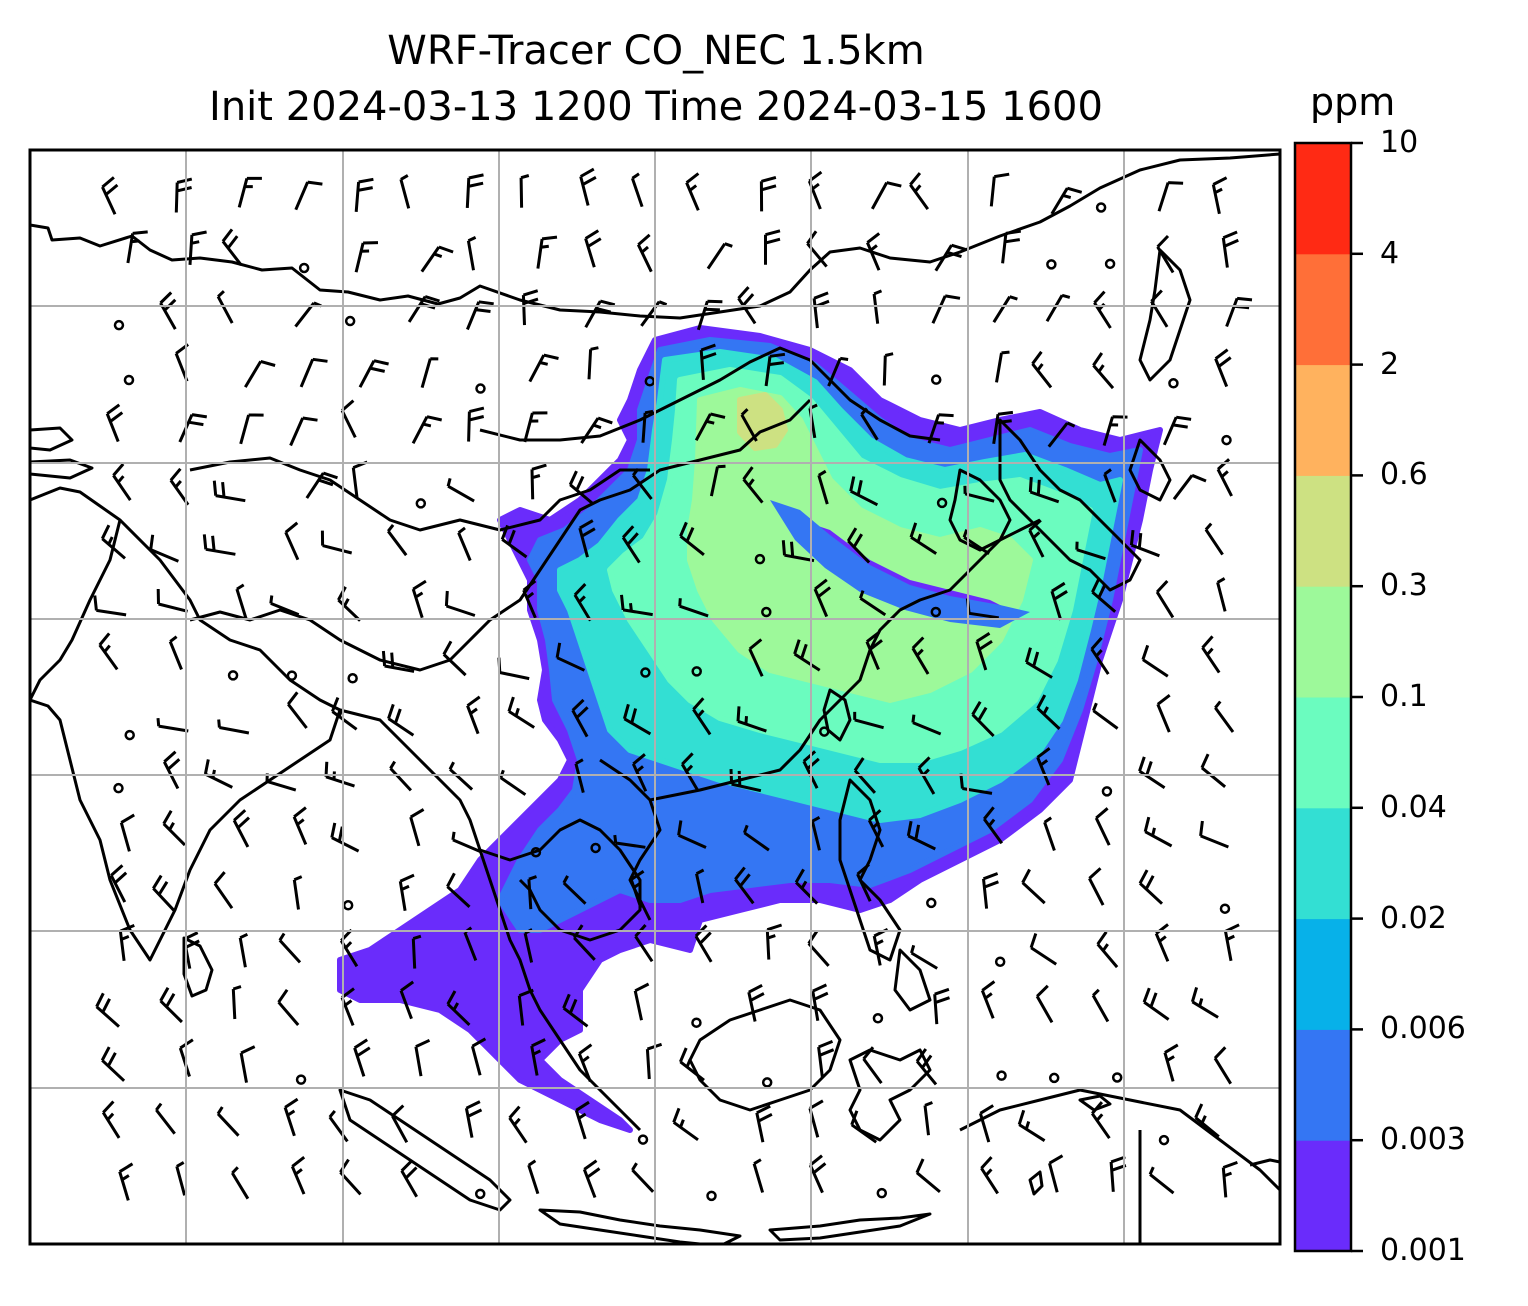  I want to click on colorbar-tick-label: 0.1, so click(1404, 696).